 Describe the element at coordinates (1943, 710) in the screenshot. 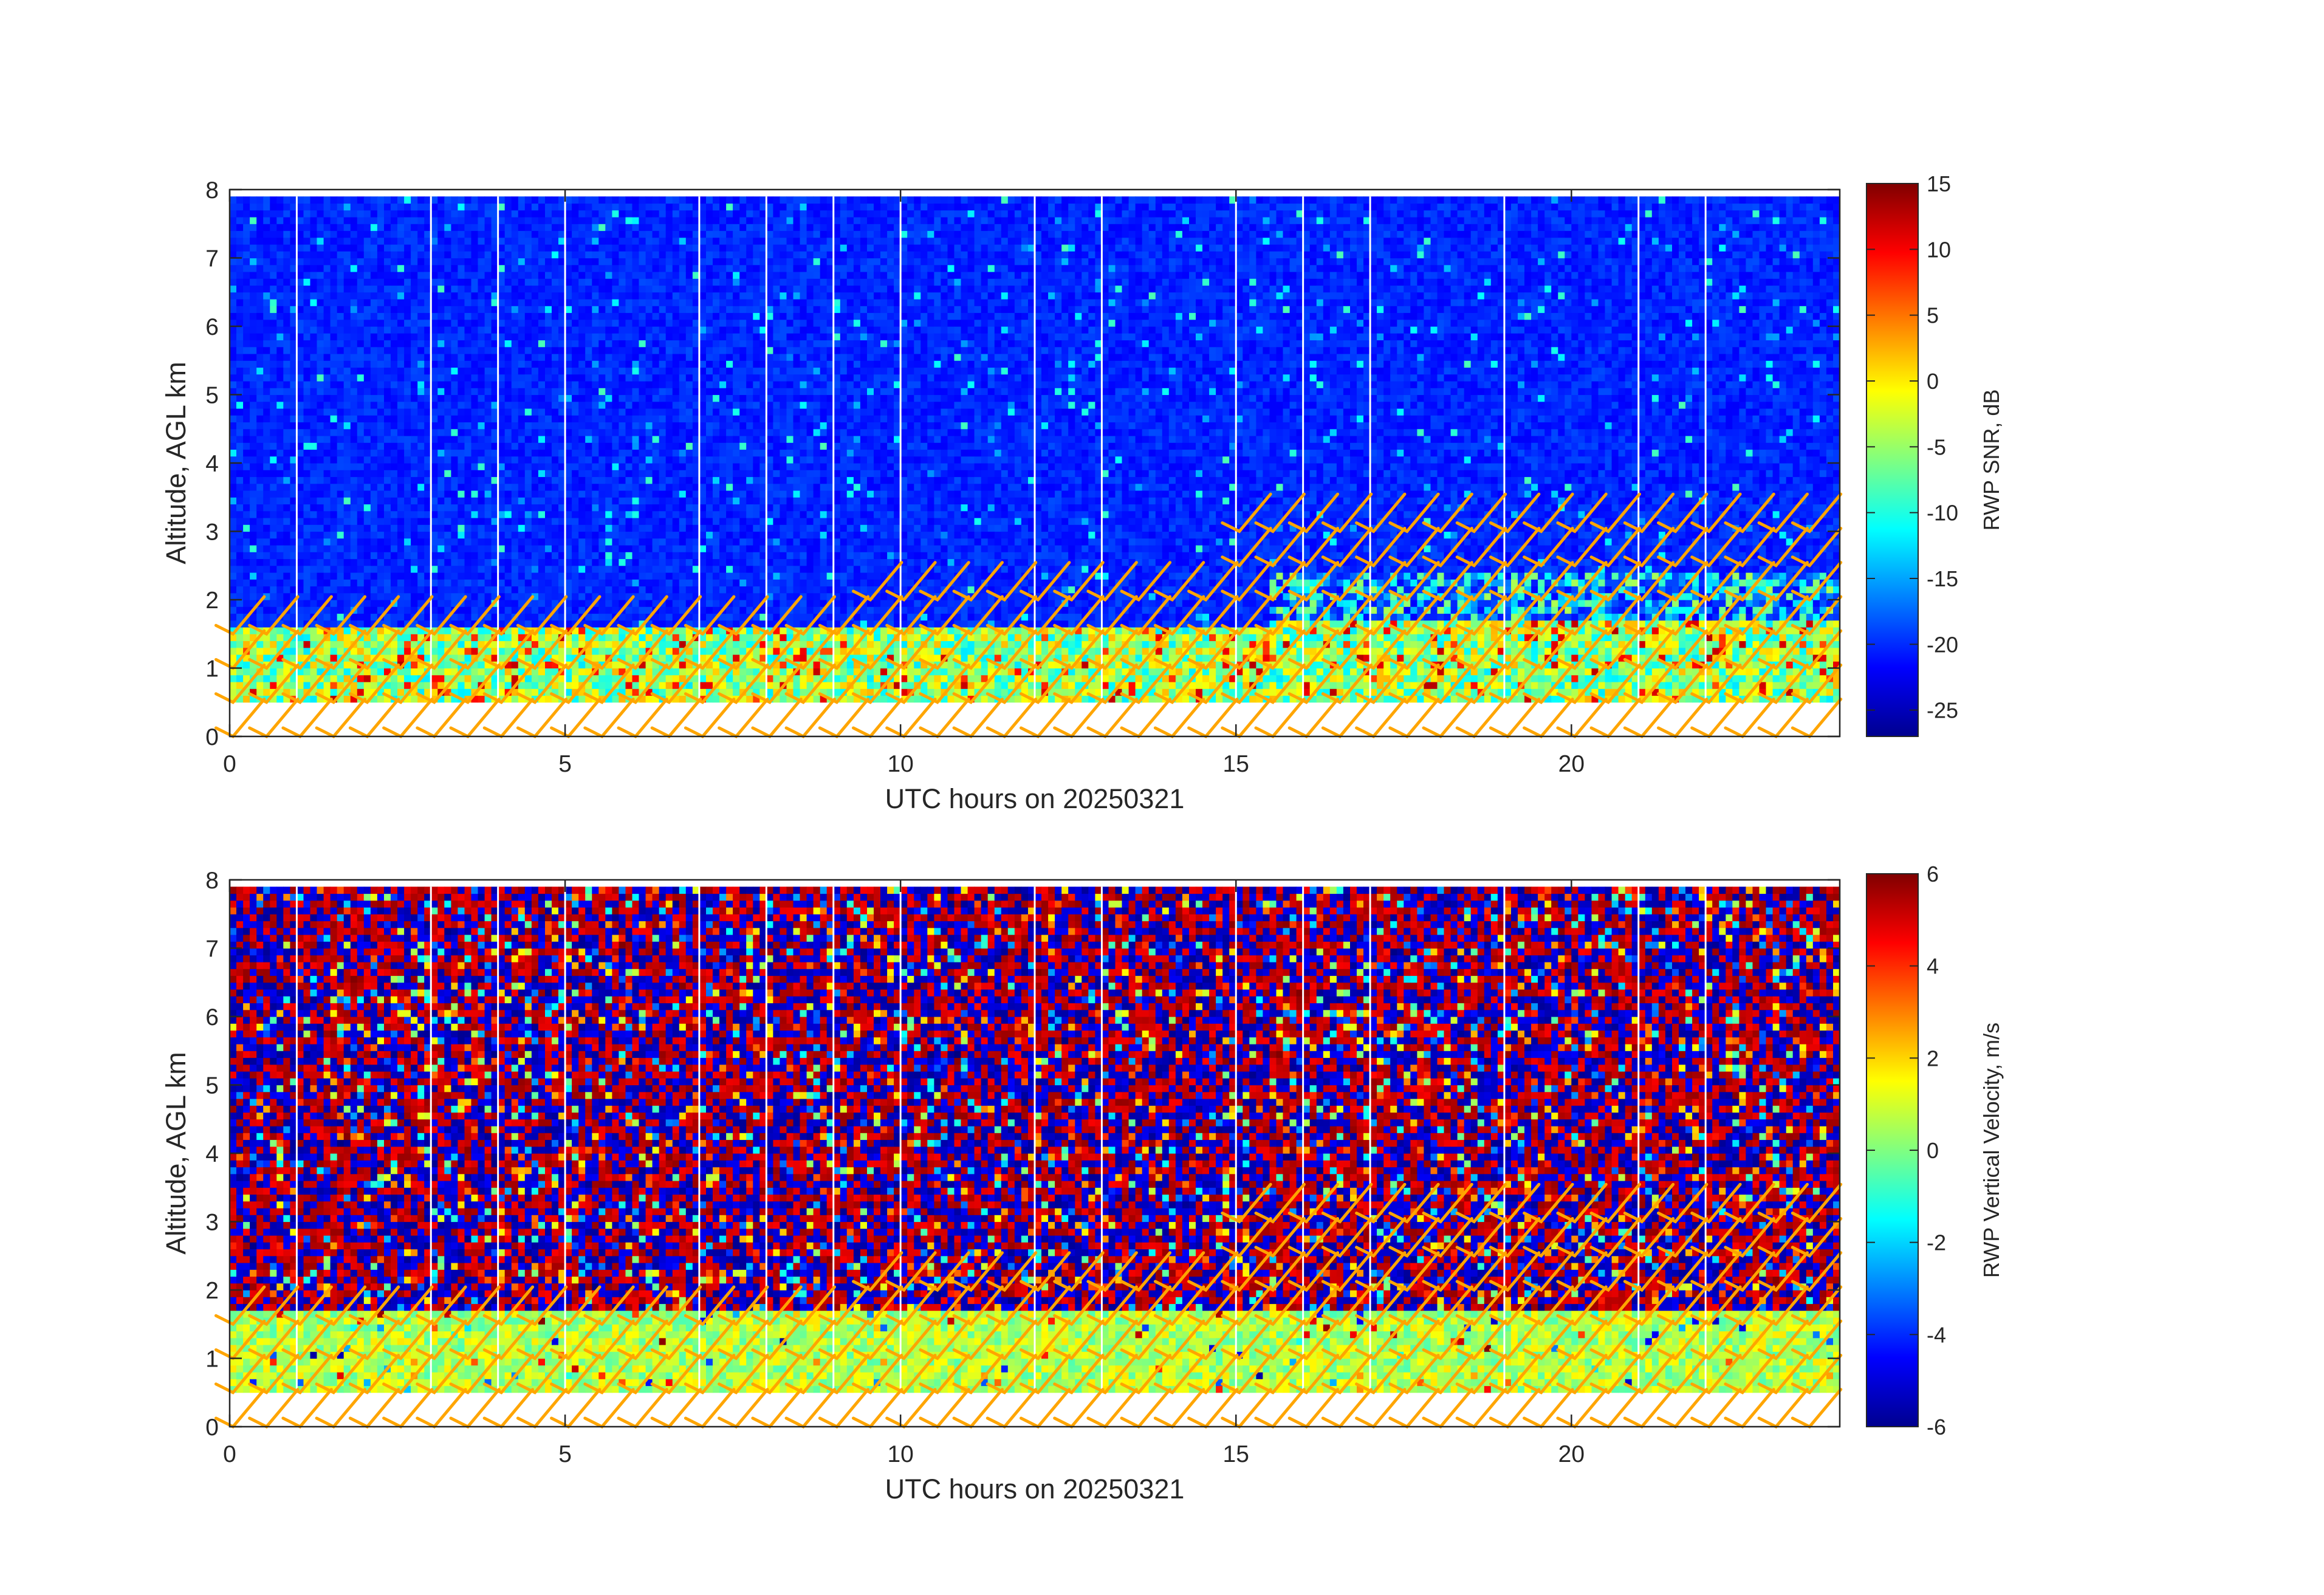

I see `colorbar-tick-label: -25` at that location.